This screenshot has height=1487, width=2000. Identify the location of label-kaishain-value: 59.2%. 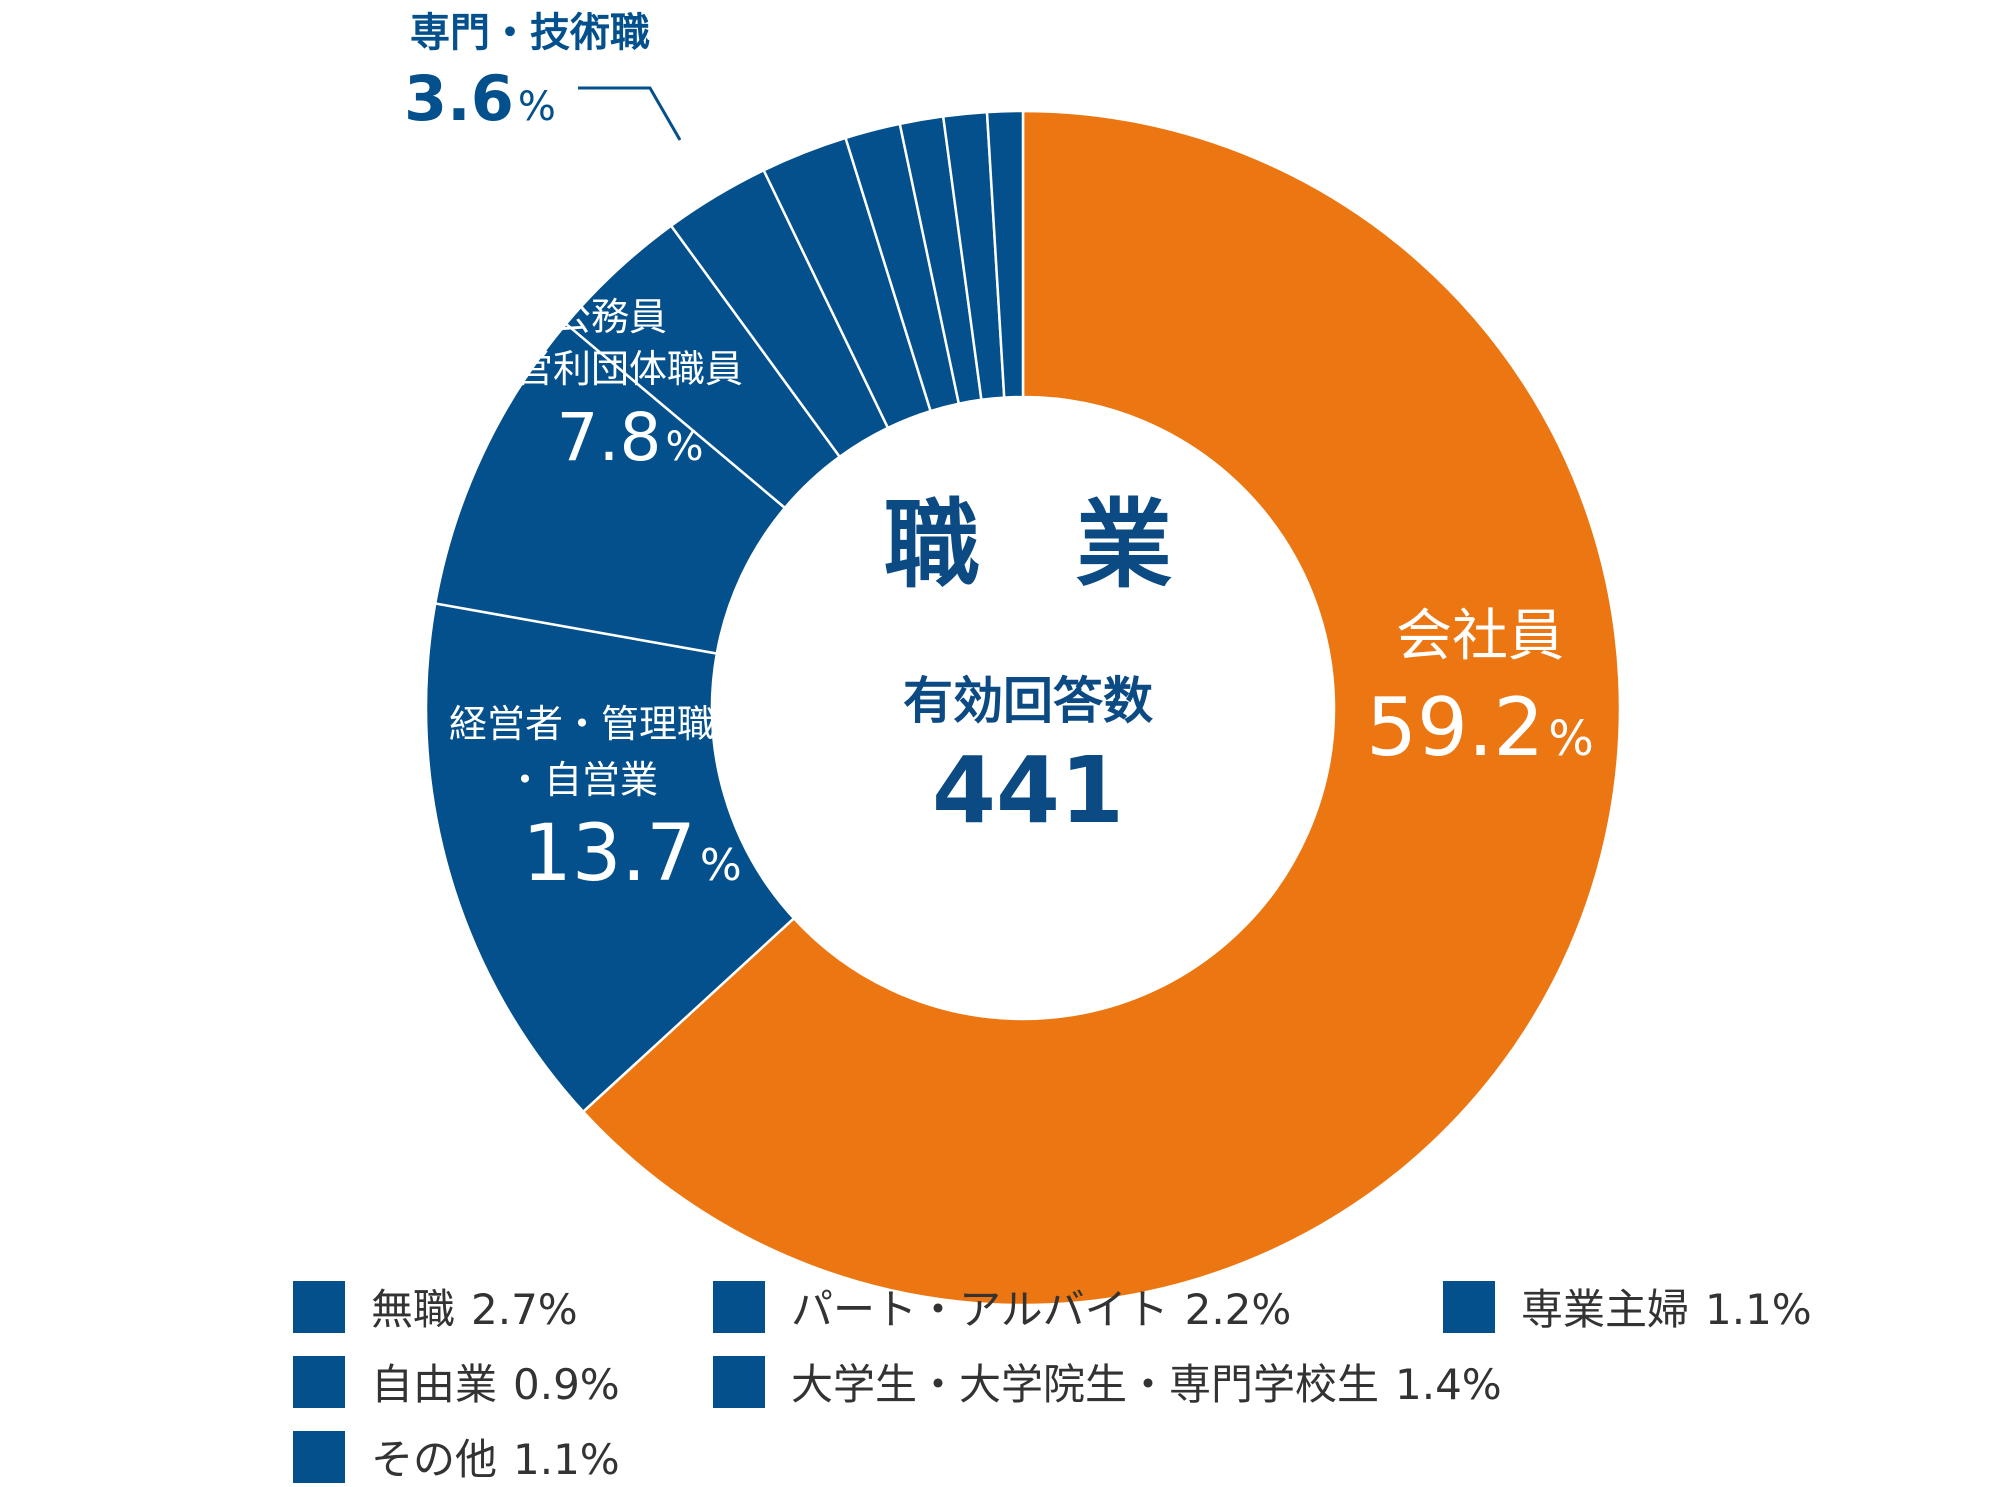
(1480, 727).